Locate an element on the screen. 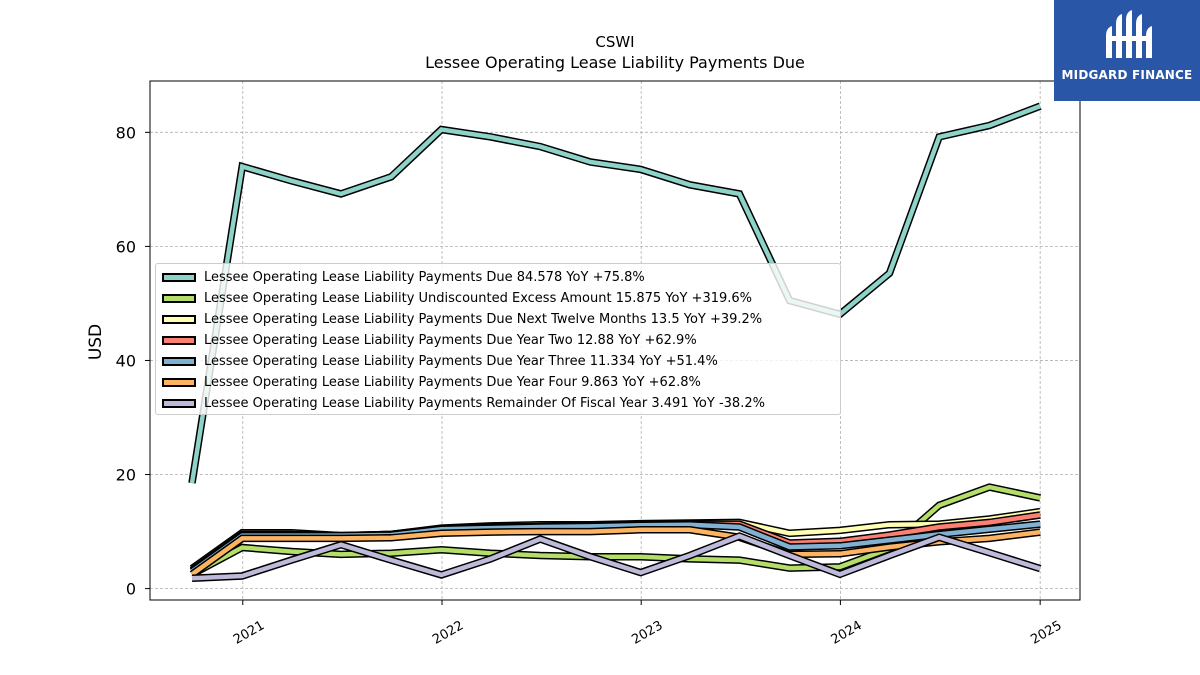 The width and height of the screenshot is (1200, 675). y-tick-label: 20 is located at coordinates (126, 475).